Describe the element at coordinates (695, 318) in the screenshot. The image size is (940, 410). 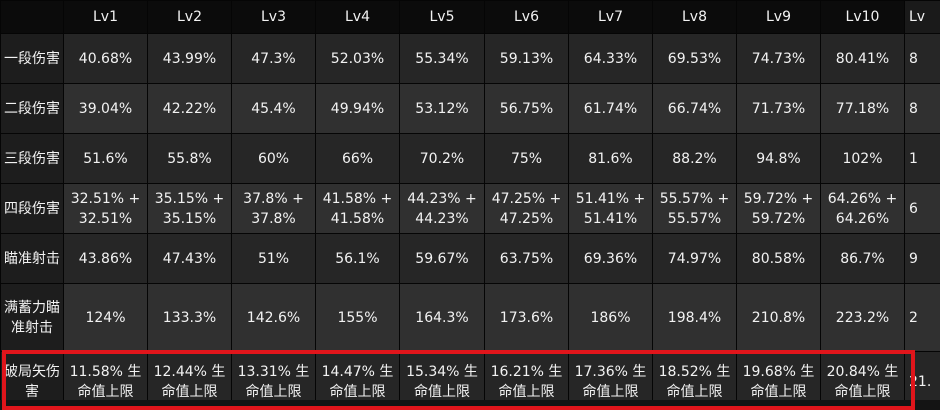
I see `value-cell-lv8: 198.4%` at that location.